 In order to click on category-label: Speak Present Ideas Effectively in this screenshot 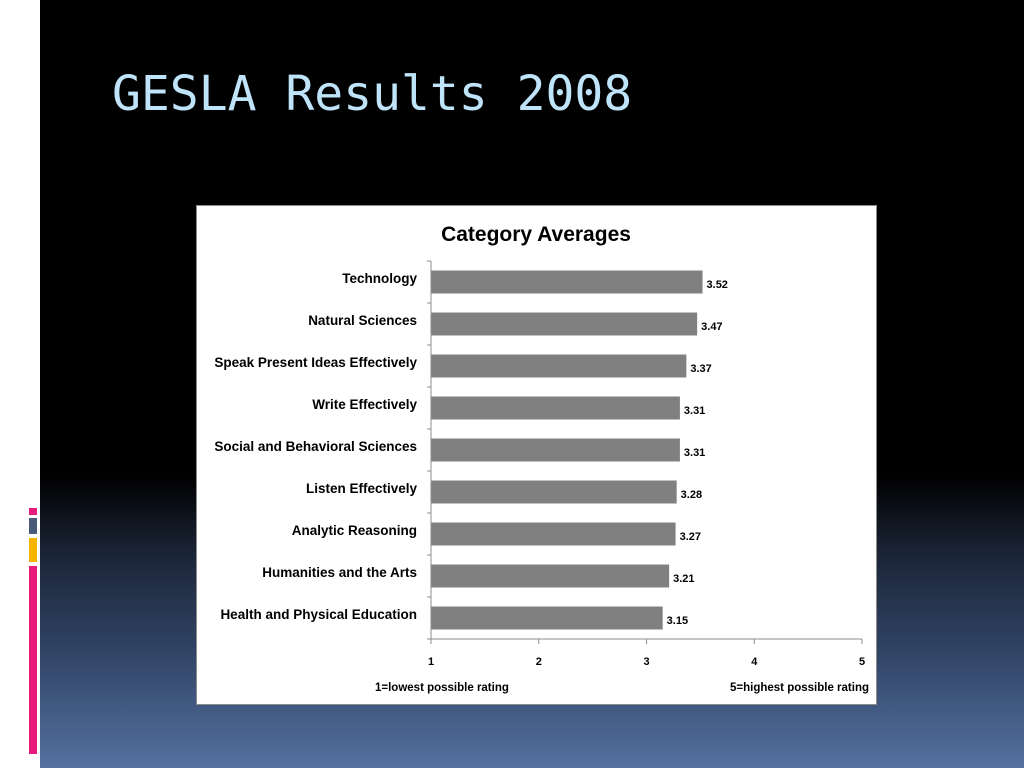, I will do `click(315, 362)`.